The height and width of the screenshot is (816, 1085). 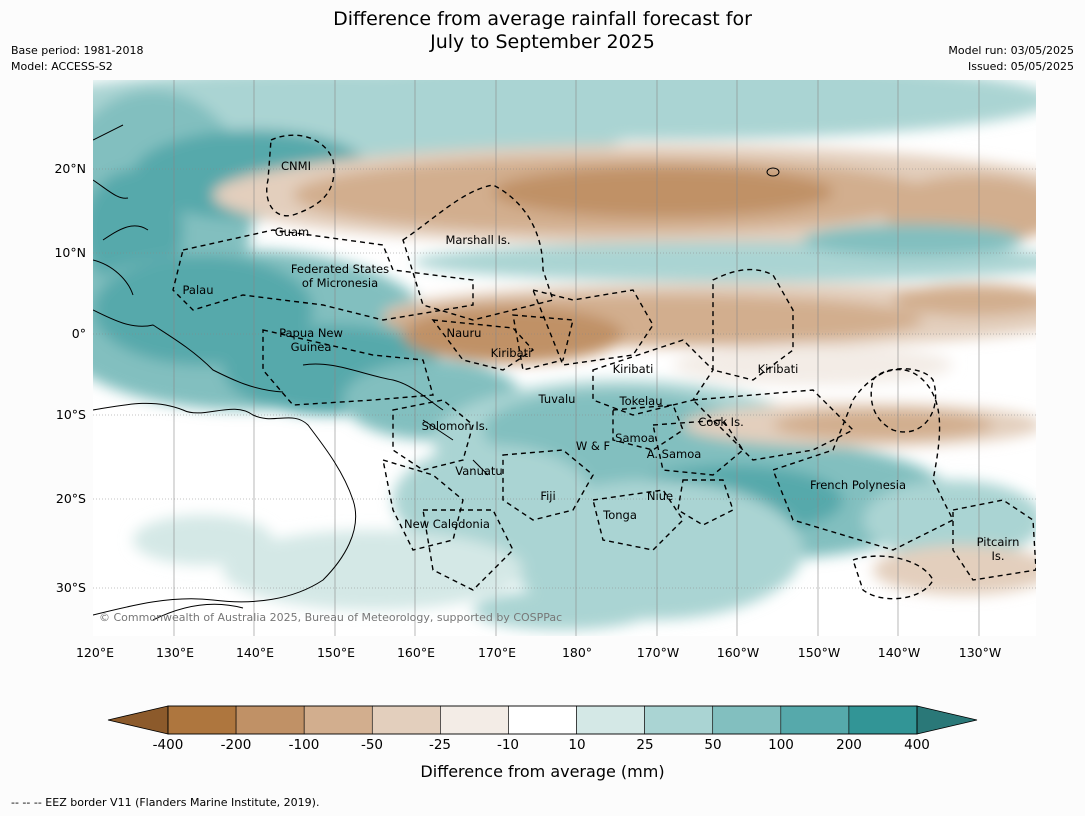 What do you see at coordinates (304, 745) in the screenshot?
I see `colorbar-tick-label: -100` at bounding box center [304, 745].